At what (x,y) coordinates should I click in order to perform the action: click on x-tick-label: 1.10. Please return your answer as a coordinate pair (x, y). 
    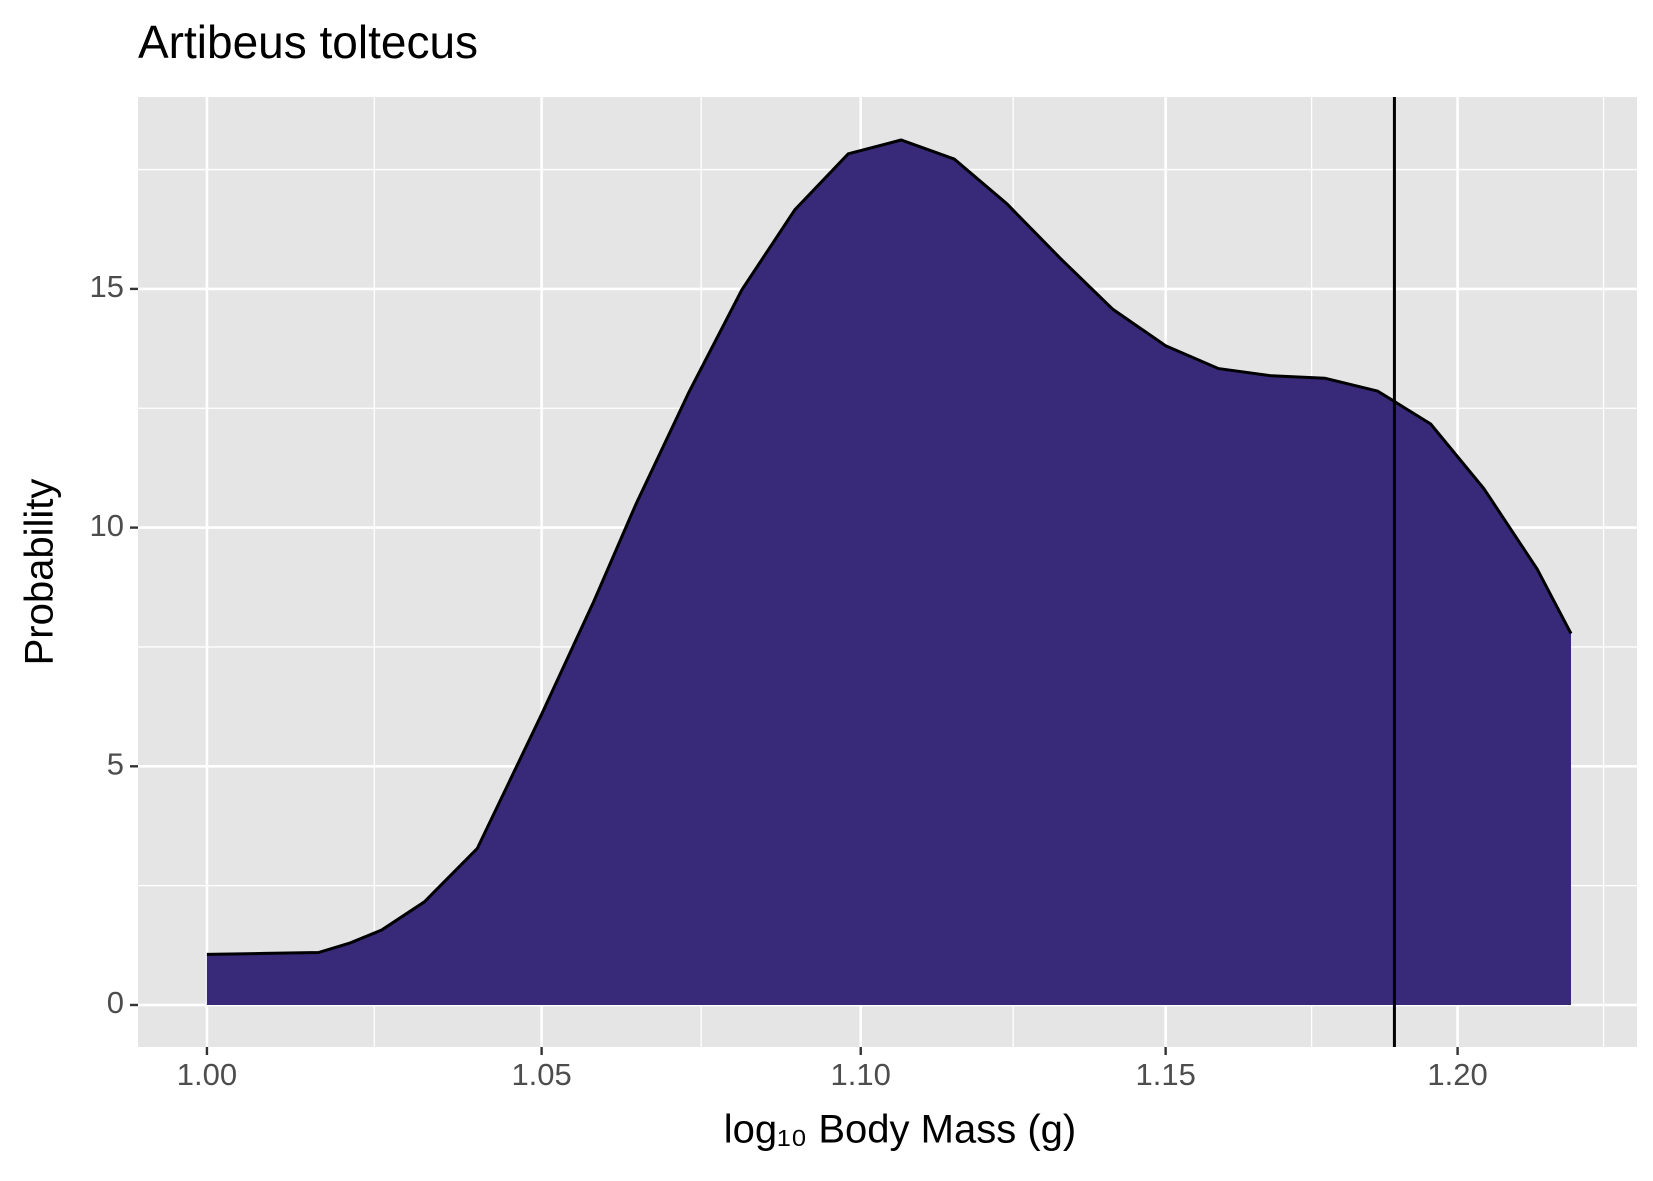
    Looking at the image, I should click on (861, 1074).